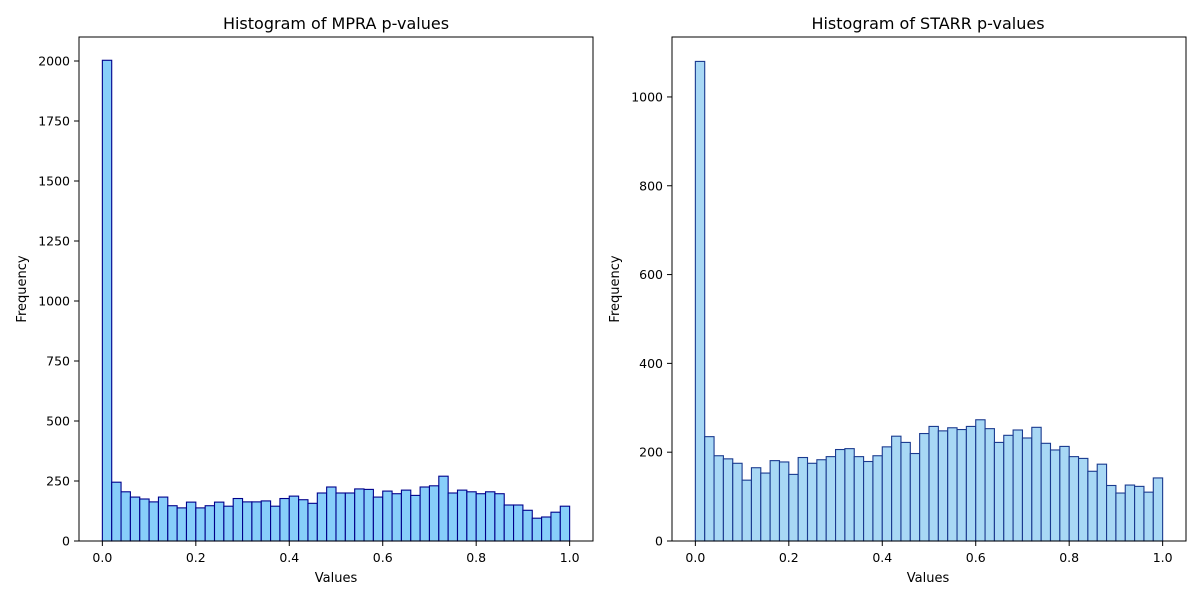 Image resolution: width=1200 pixels, height=600 pixels. Describe the element at coordinates (336, 553) in the screenshot. I see `mpra-x-ticks: 0.0 0.2 0.4 0.6 0.8 1.0` at that location.